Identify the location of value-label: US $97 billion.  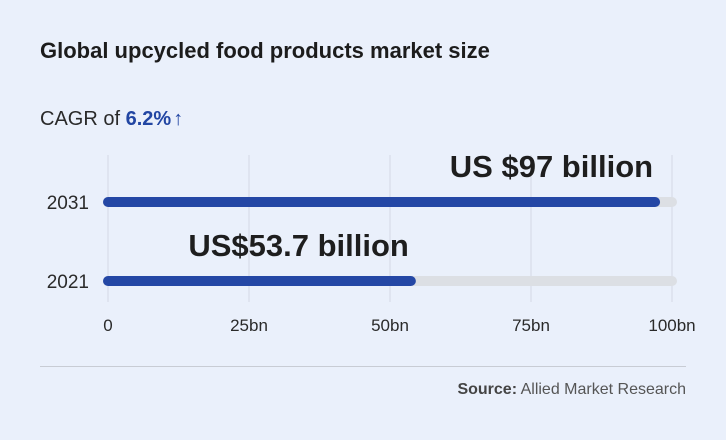
(551, 166).